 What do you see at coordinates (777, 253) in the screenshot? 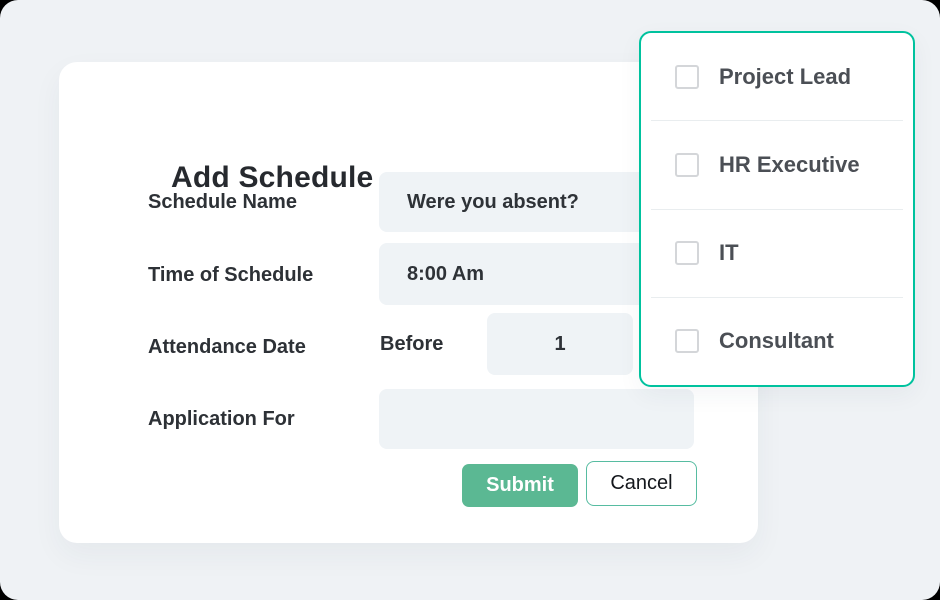
I see `dropdown-option-it: IT` at bounding box center [777, 253].